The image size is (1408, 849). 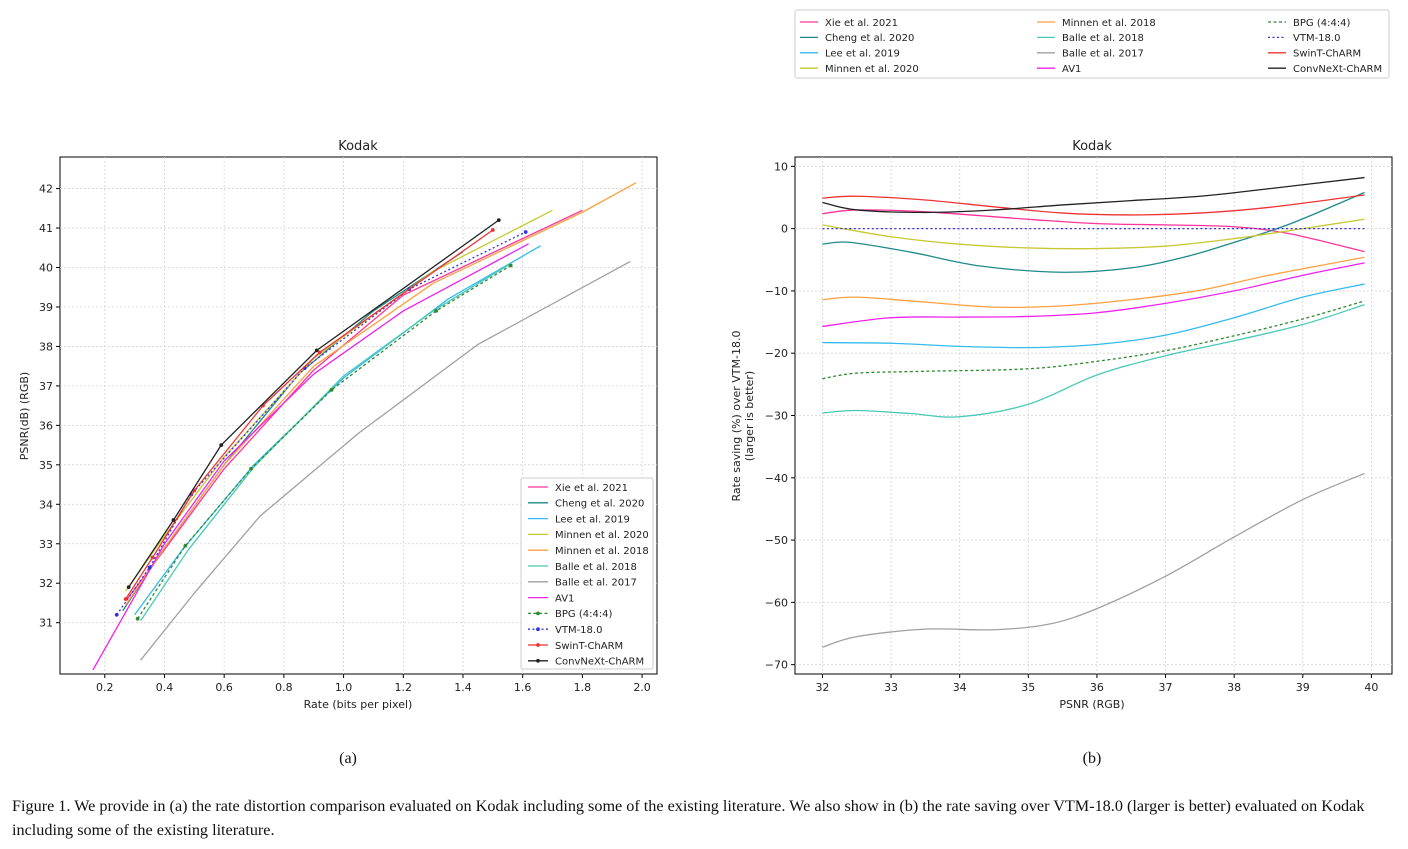 I want to click on x-axis-label-a: Rate (bits per pixel), so click(x=358, y=704).